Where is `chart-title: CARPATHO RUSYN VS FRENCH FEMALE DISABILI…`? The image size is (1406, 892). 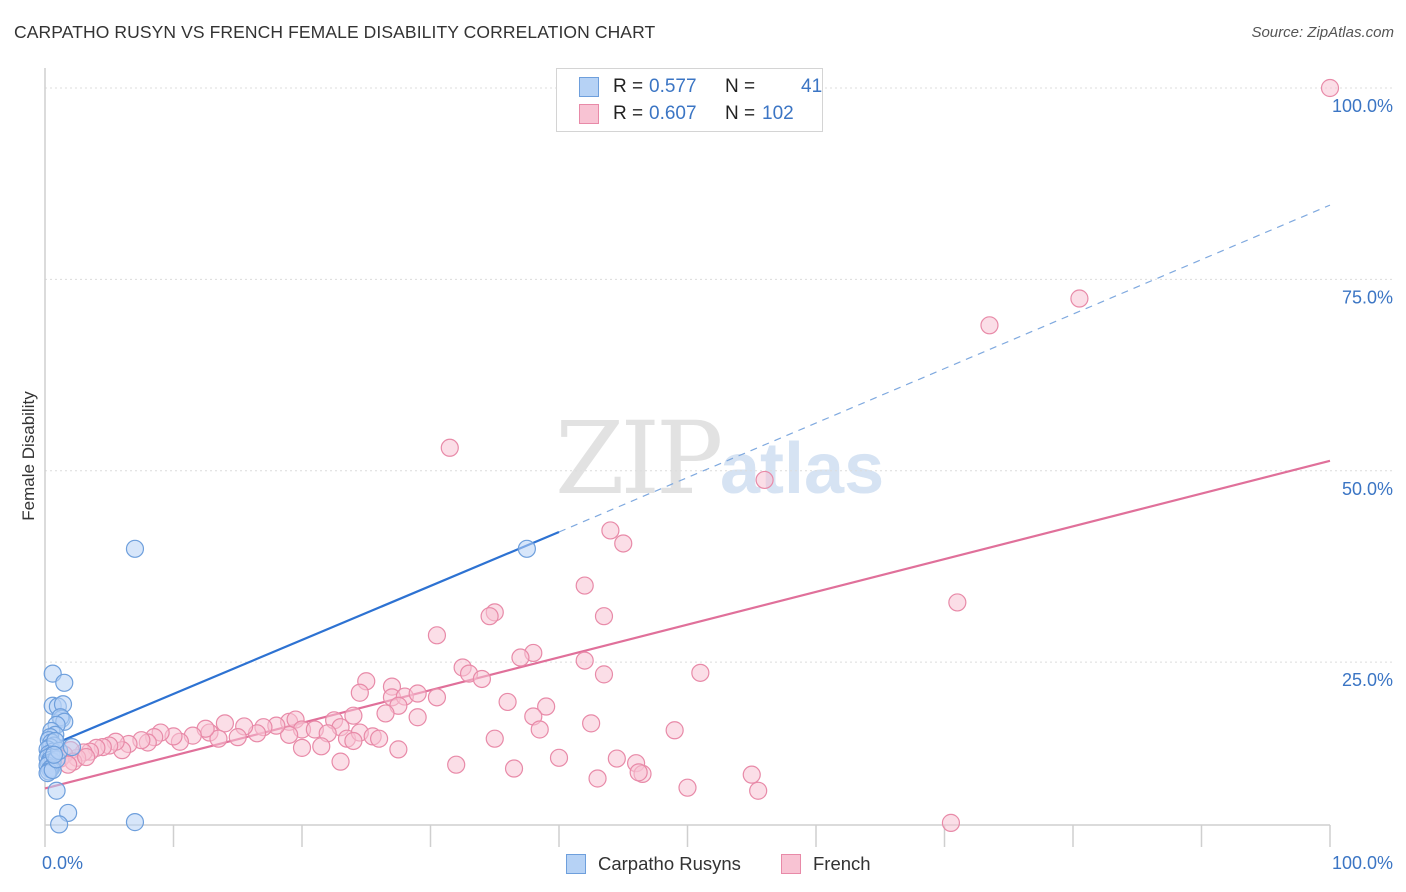 chart-title: CARPATHO RUSYN VS FRENCH FEMALE DISABILI… is located at coordinates (335, 32).